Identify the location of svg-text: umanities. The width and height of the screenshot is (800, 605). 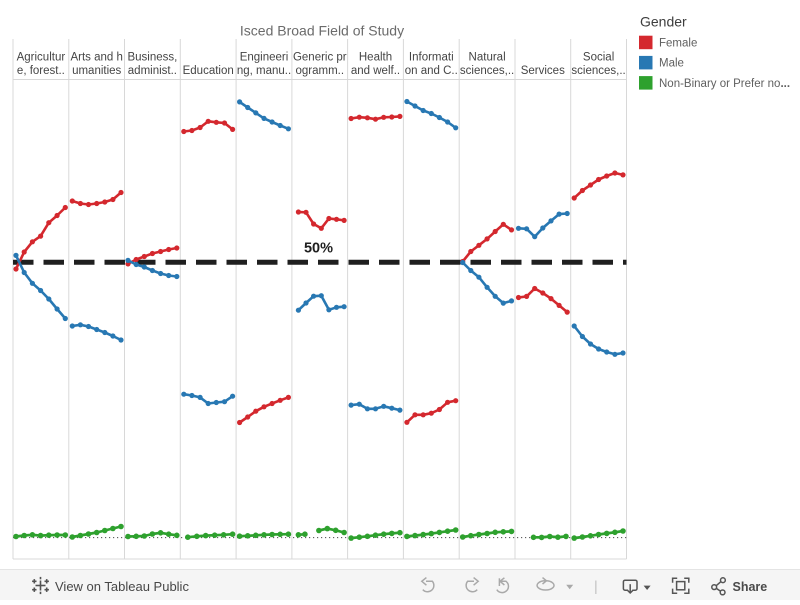
(96, 71).